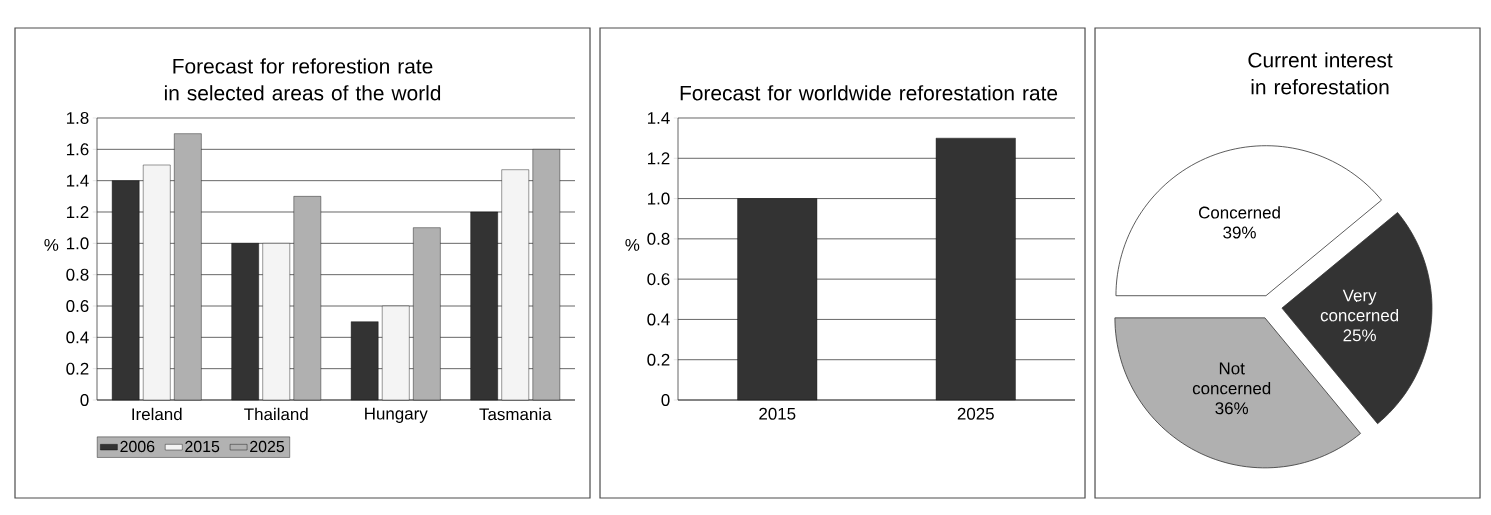 The width and height of the screenshot is (1491, 515). Describe the element at coordinates (1359, 335) in the screenshot. I see `data-label: 25%` at that location.